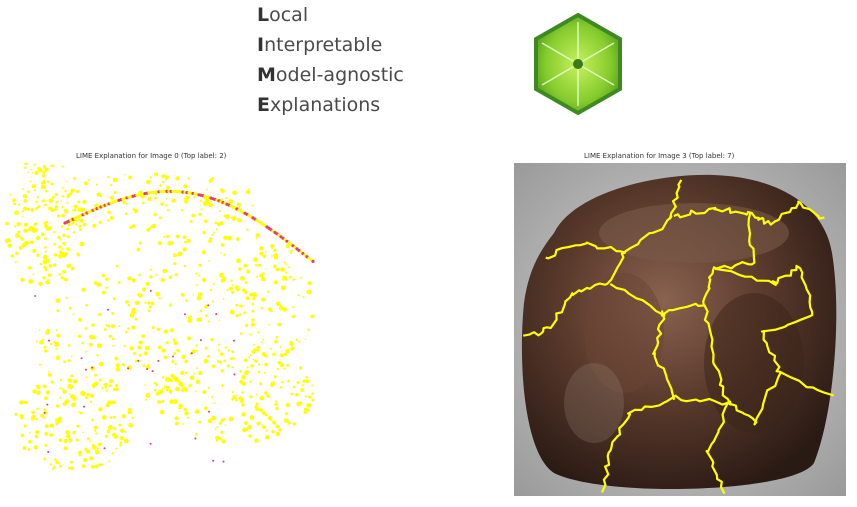 This screenshot has height=507, width=857. I want to click on lime-slice-hexagon-icon, so click(578, 64).